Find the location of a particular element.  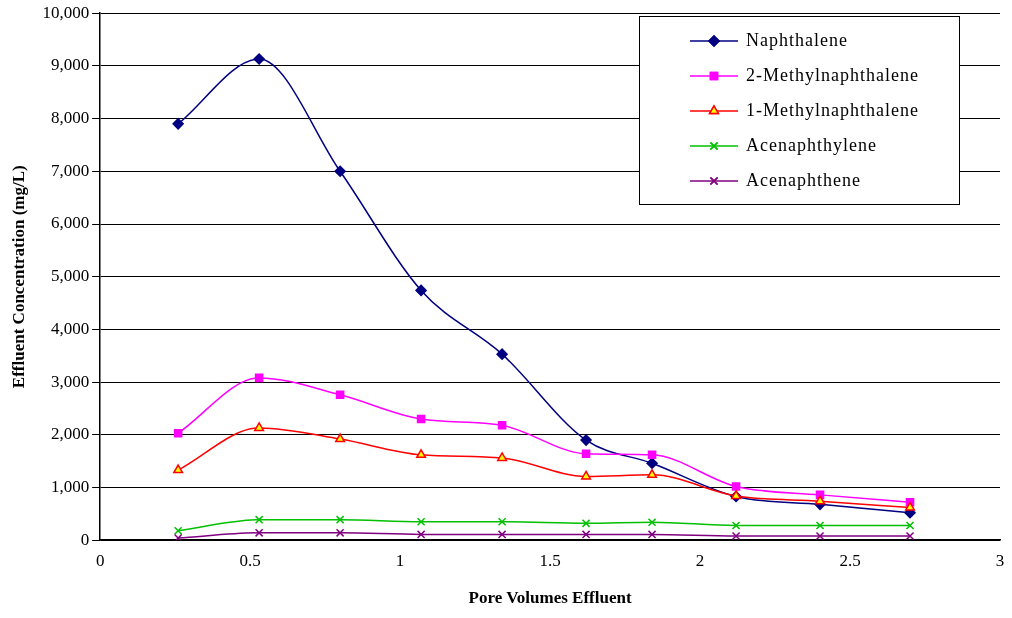

x-tick-label: 2 is located at coordinates (700, 560).